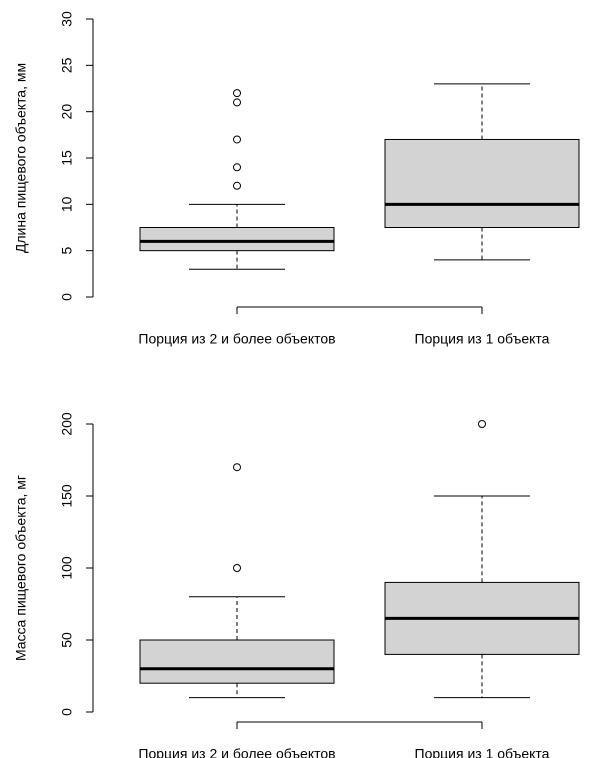 The height and width of the screenshot is (758, 591). Describe the element at coordinates (67, 19) in the screenshot. I see `y-tick-label: 30` at that location.